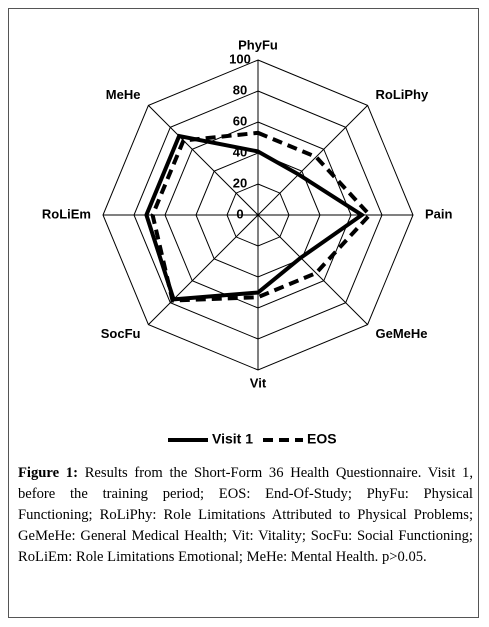 The height and width of the screenshot is (627, 489). What do you see at coordinates (240, 151) in the screenshot?
I see `r-tick-label: 40` at bounding box center [240, 151].